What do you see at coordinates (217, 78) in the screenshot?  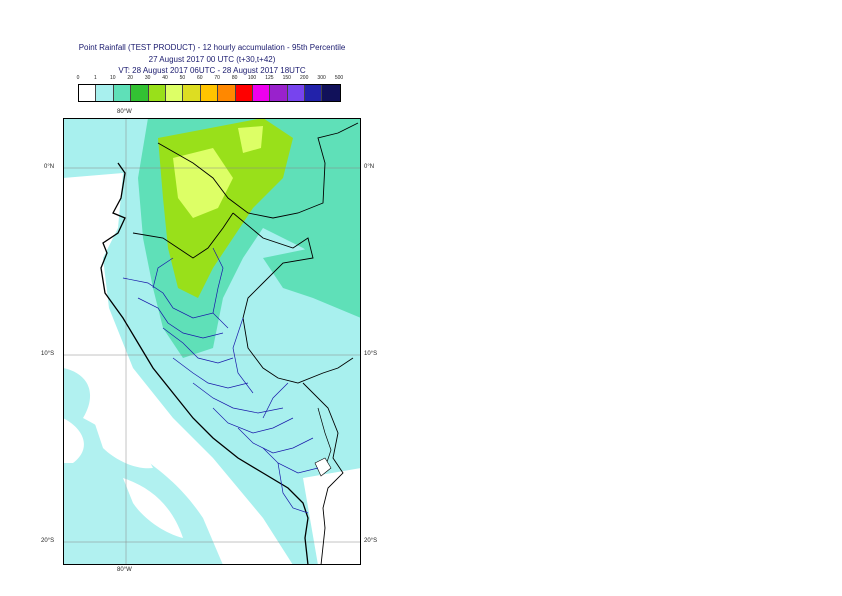 I see `legend-label: 70` at bounding box center [217, 78].